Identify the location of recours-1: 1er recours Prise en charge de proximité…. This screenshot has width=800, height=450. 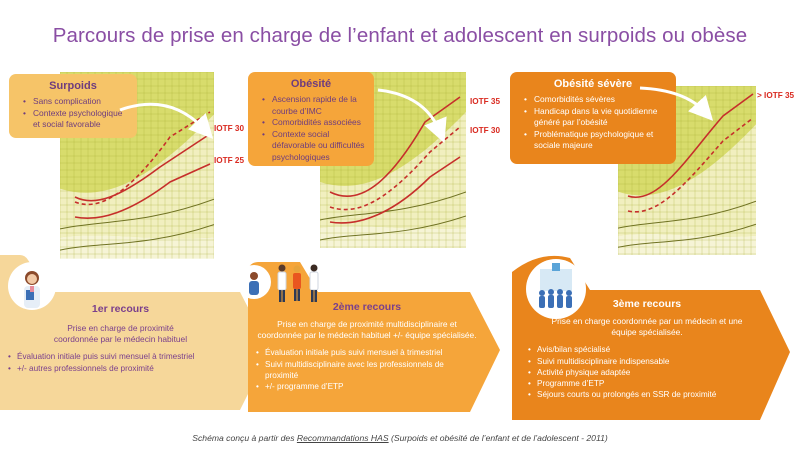
(120, 338).